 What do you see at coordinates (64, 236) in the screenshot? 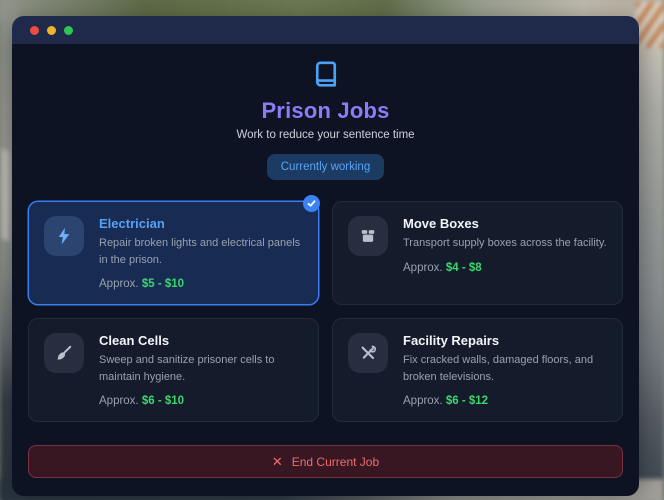
I see `lightning-bolt-icon` at bounding box center [64, 236].